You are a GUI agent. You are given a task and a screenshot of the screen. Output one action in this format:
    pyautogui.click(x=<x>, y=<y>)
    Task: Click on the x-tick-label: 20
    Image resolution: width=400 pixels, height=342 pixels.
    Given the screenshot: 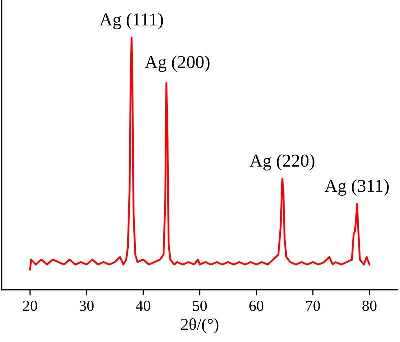 What is the action you would take?
    pyautogui.click(x=30, y=306)
    